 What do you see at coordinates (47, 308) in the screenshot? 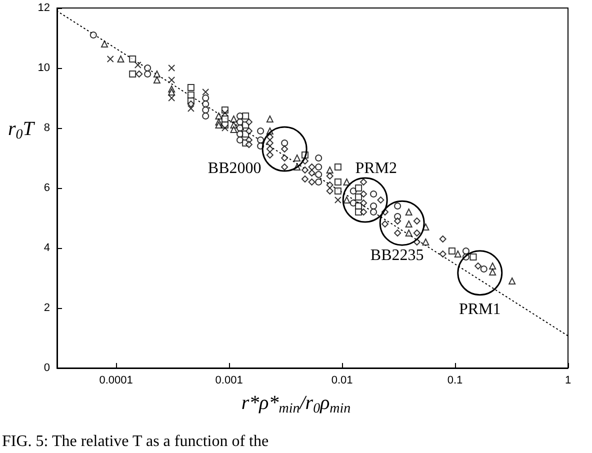
I see `y-tick-label: 2` at bounding box center [47, 308].